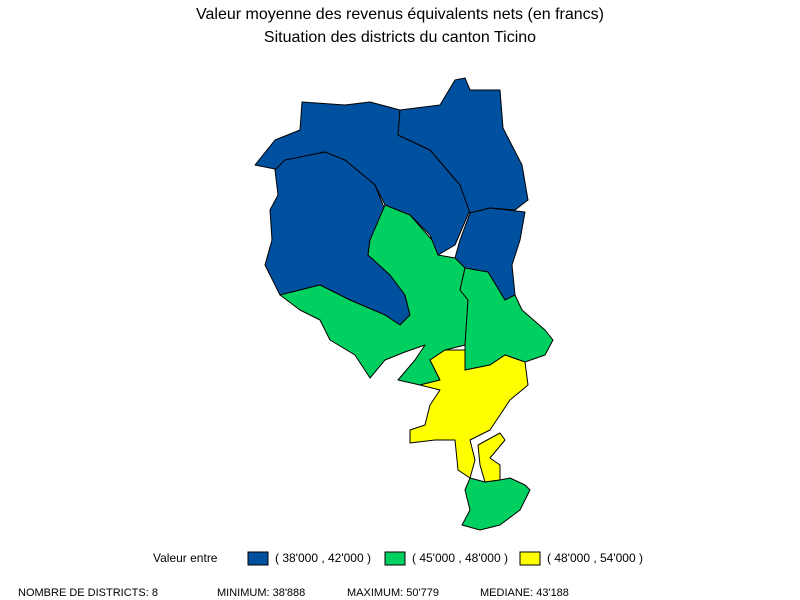 Image resolution: width=800 pixels, height=600 pixels. Describe the element at coordinates (323, 558) in the screenshot. I see `legend-label: ( 38'000 , 42'000 )` at that location.